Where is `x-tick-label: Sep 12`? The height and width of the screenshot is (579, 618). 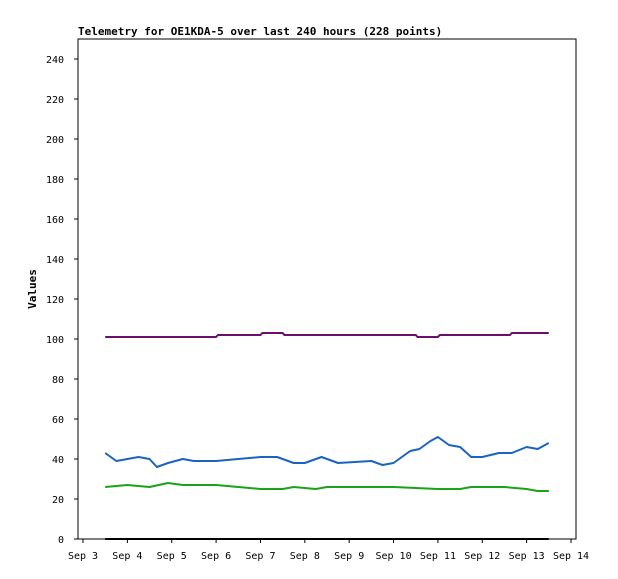 x-tick-label: Sep 12 is located at coordinates (482, 556).